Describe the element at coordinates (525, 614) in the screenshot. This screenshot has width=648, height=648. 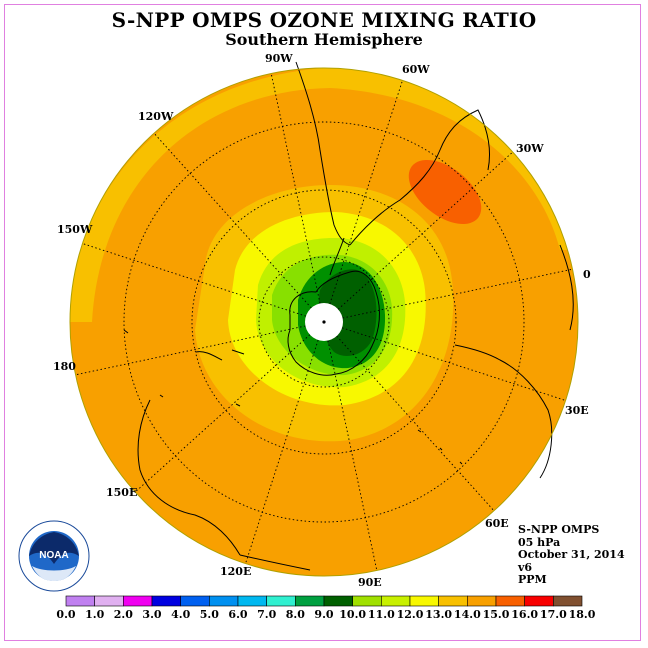
I see `colorbar-tick-label: 16.0` at that location.